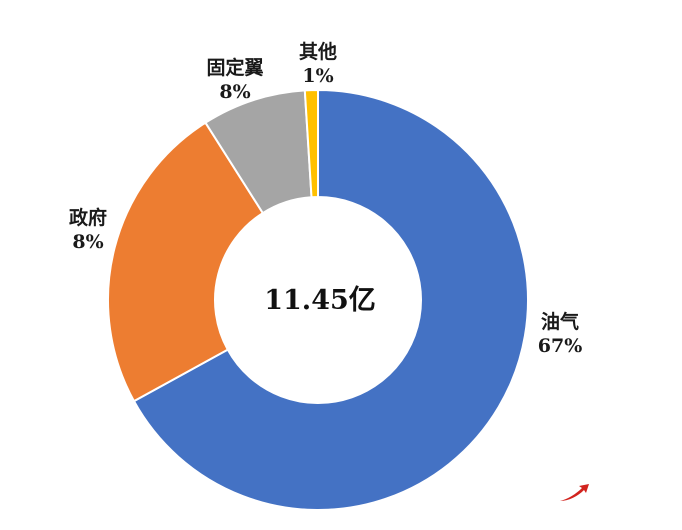  What do you see at coordinates (559, 322) in the screenshot?
I see `slice-name: 油气` at bounding box center [559, 322].